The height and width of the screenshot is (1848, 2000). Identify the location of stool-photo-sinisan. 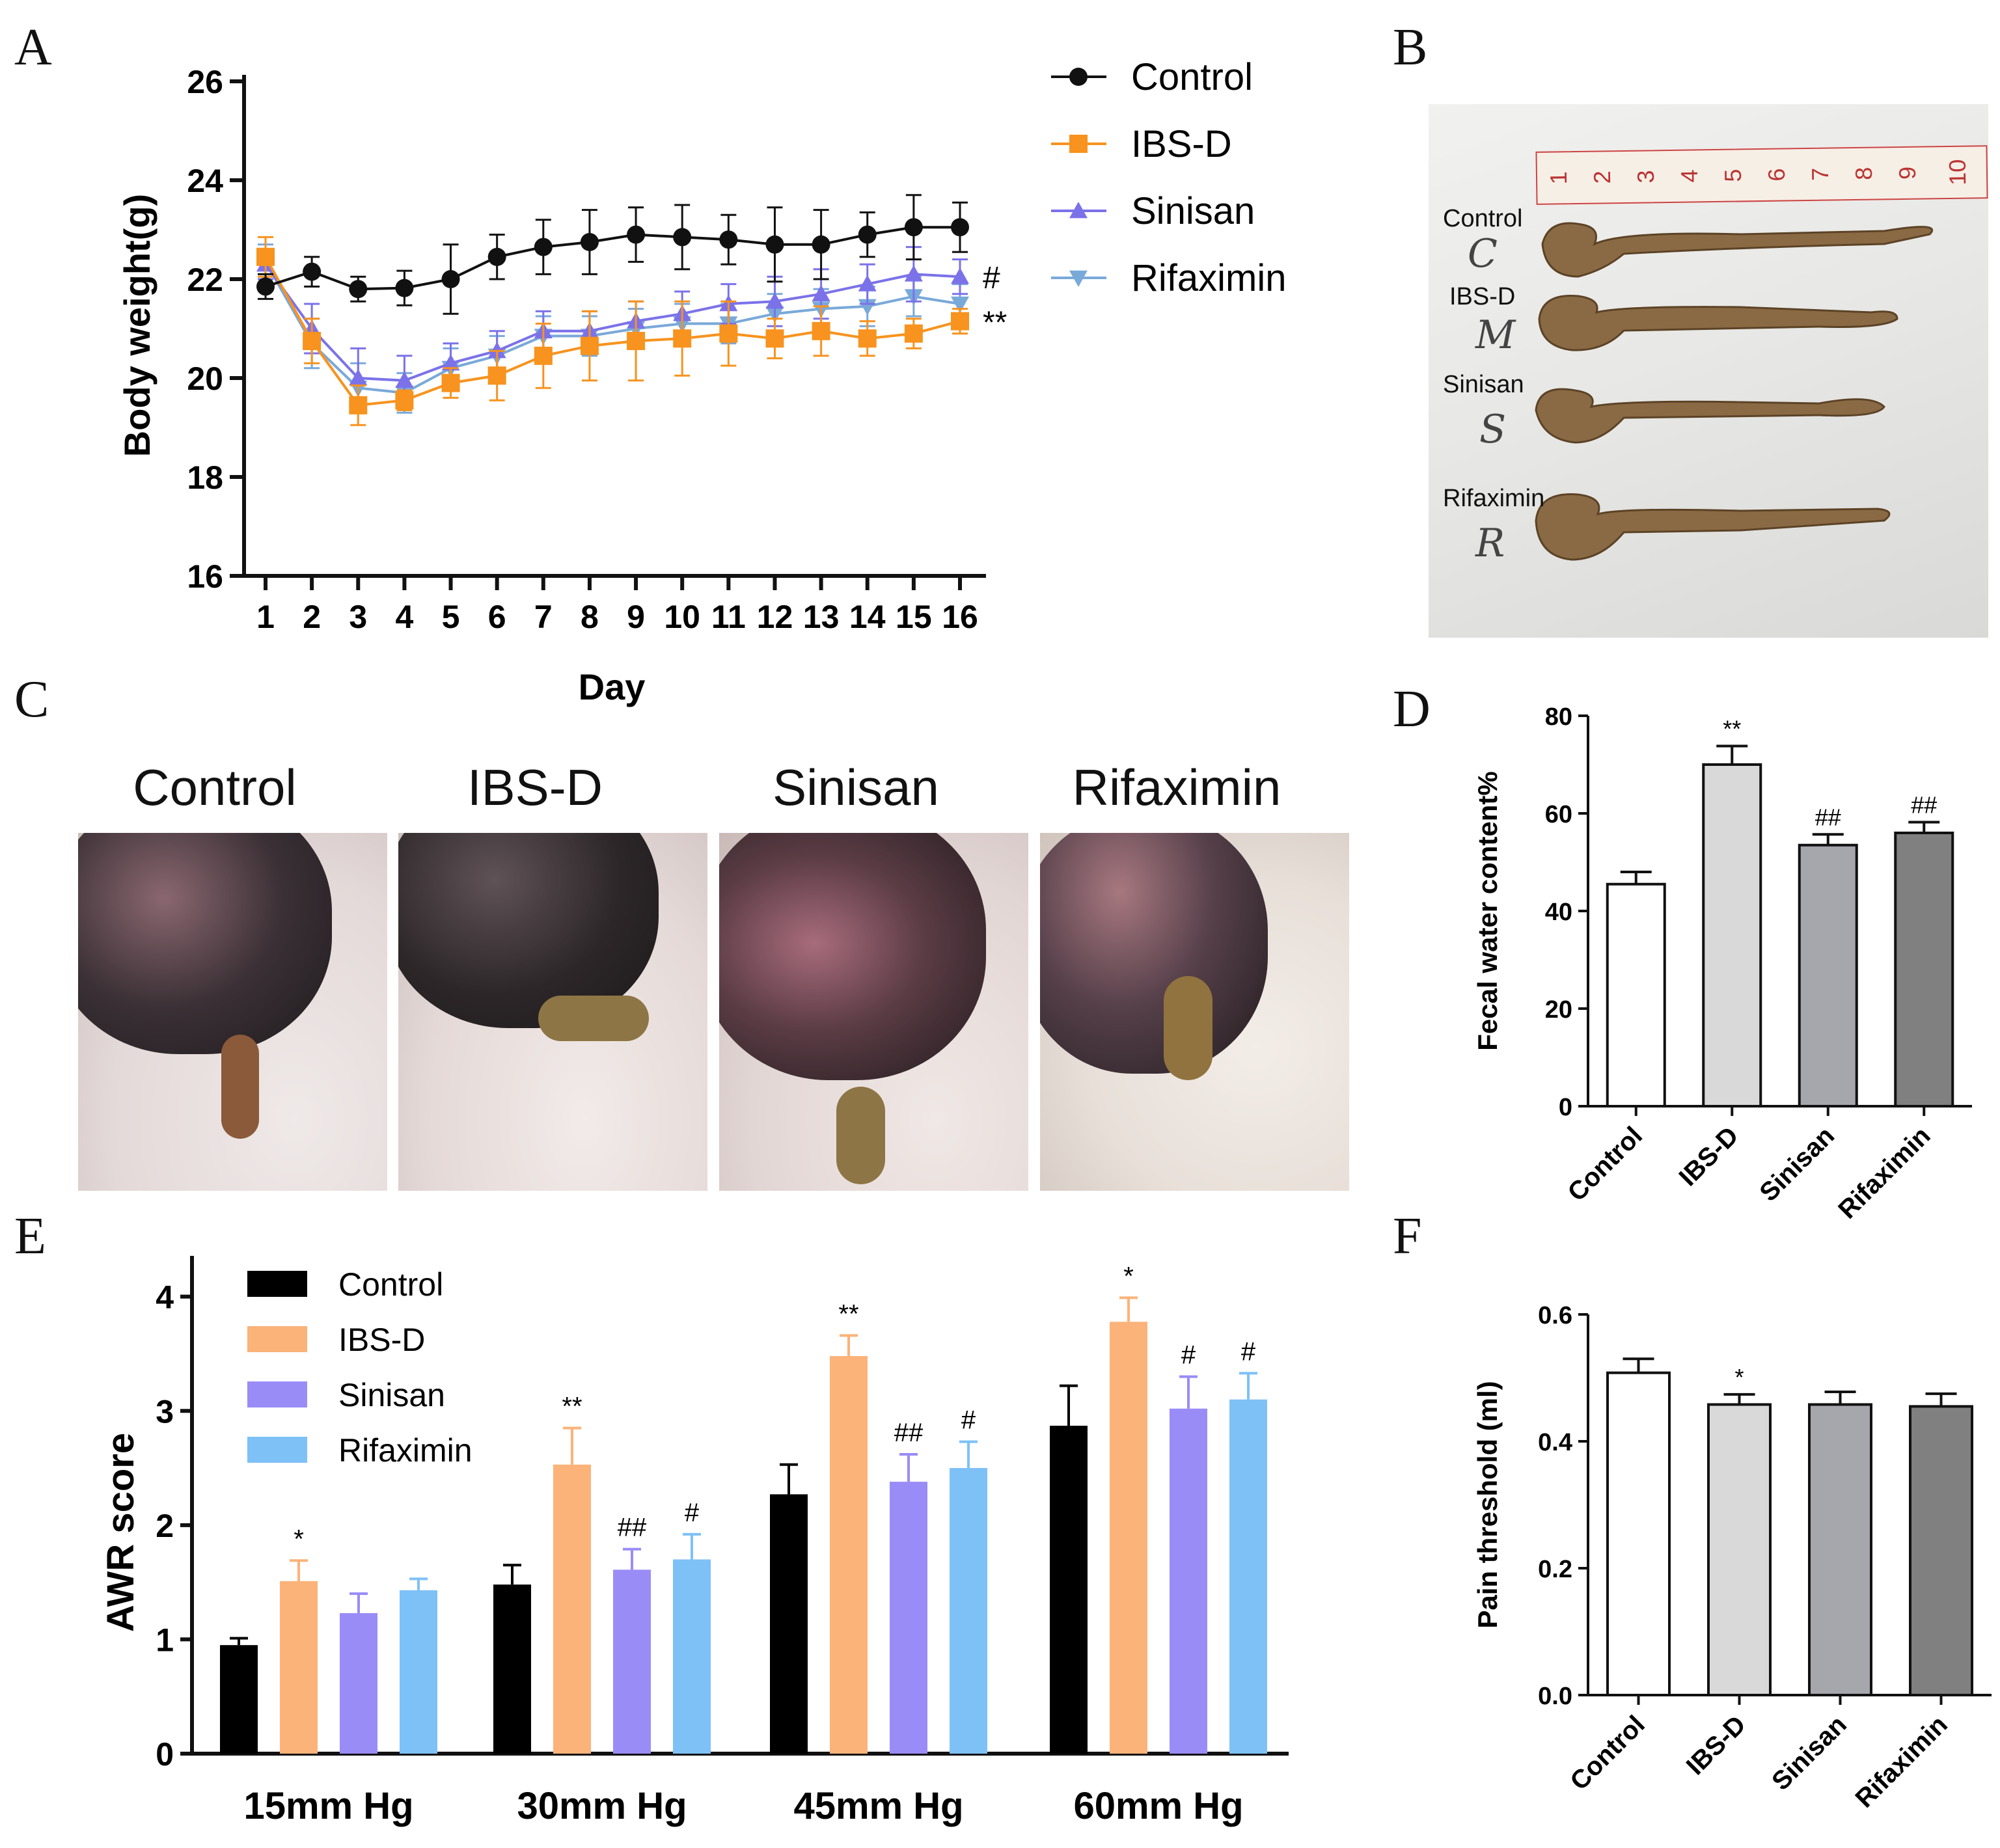
(873, 1012).